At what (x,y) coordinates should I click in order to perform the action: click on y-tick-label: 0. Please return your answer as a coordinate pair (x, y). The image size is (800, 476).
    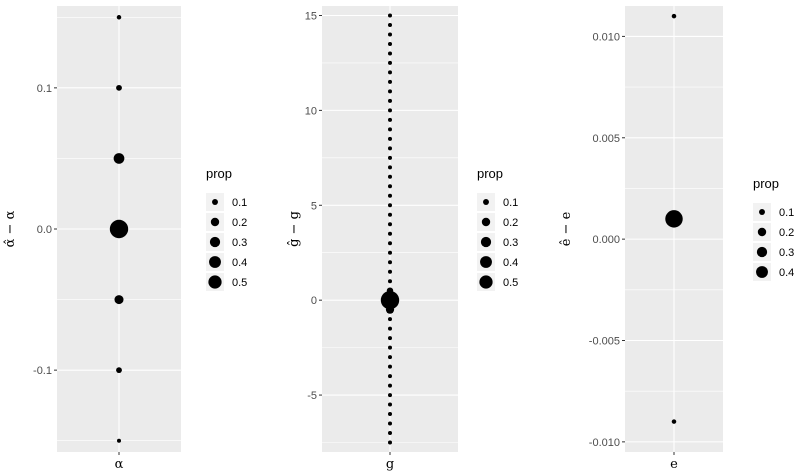
    Looking at the image, I should click on (314, 301).